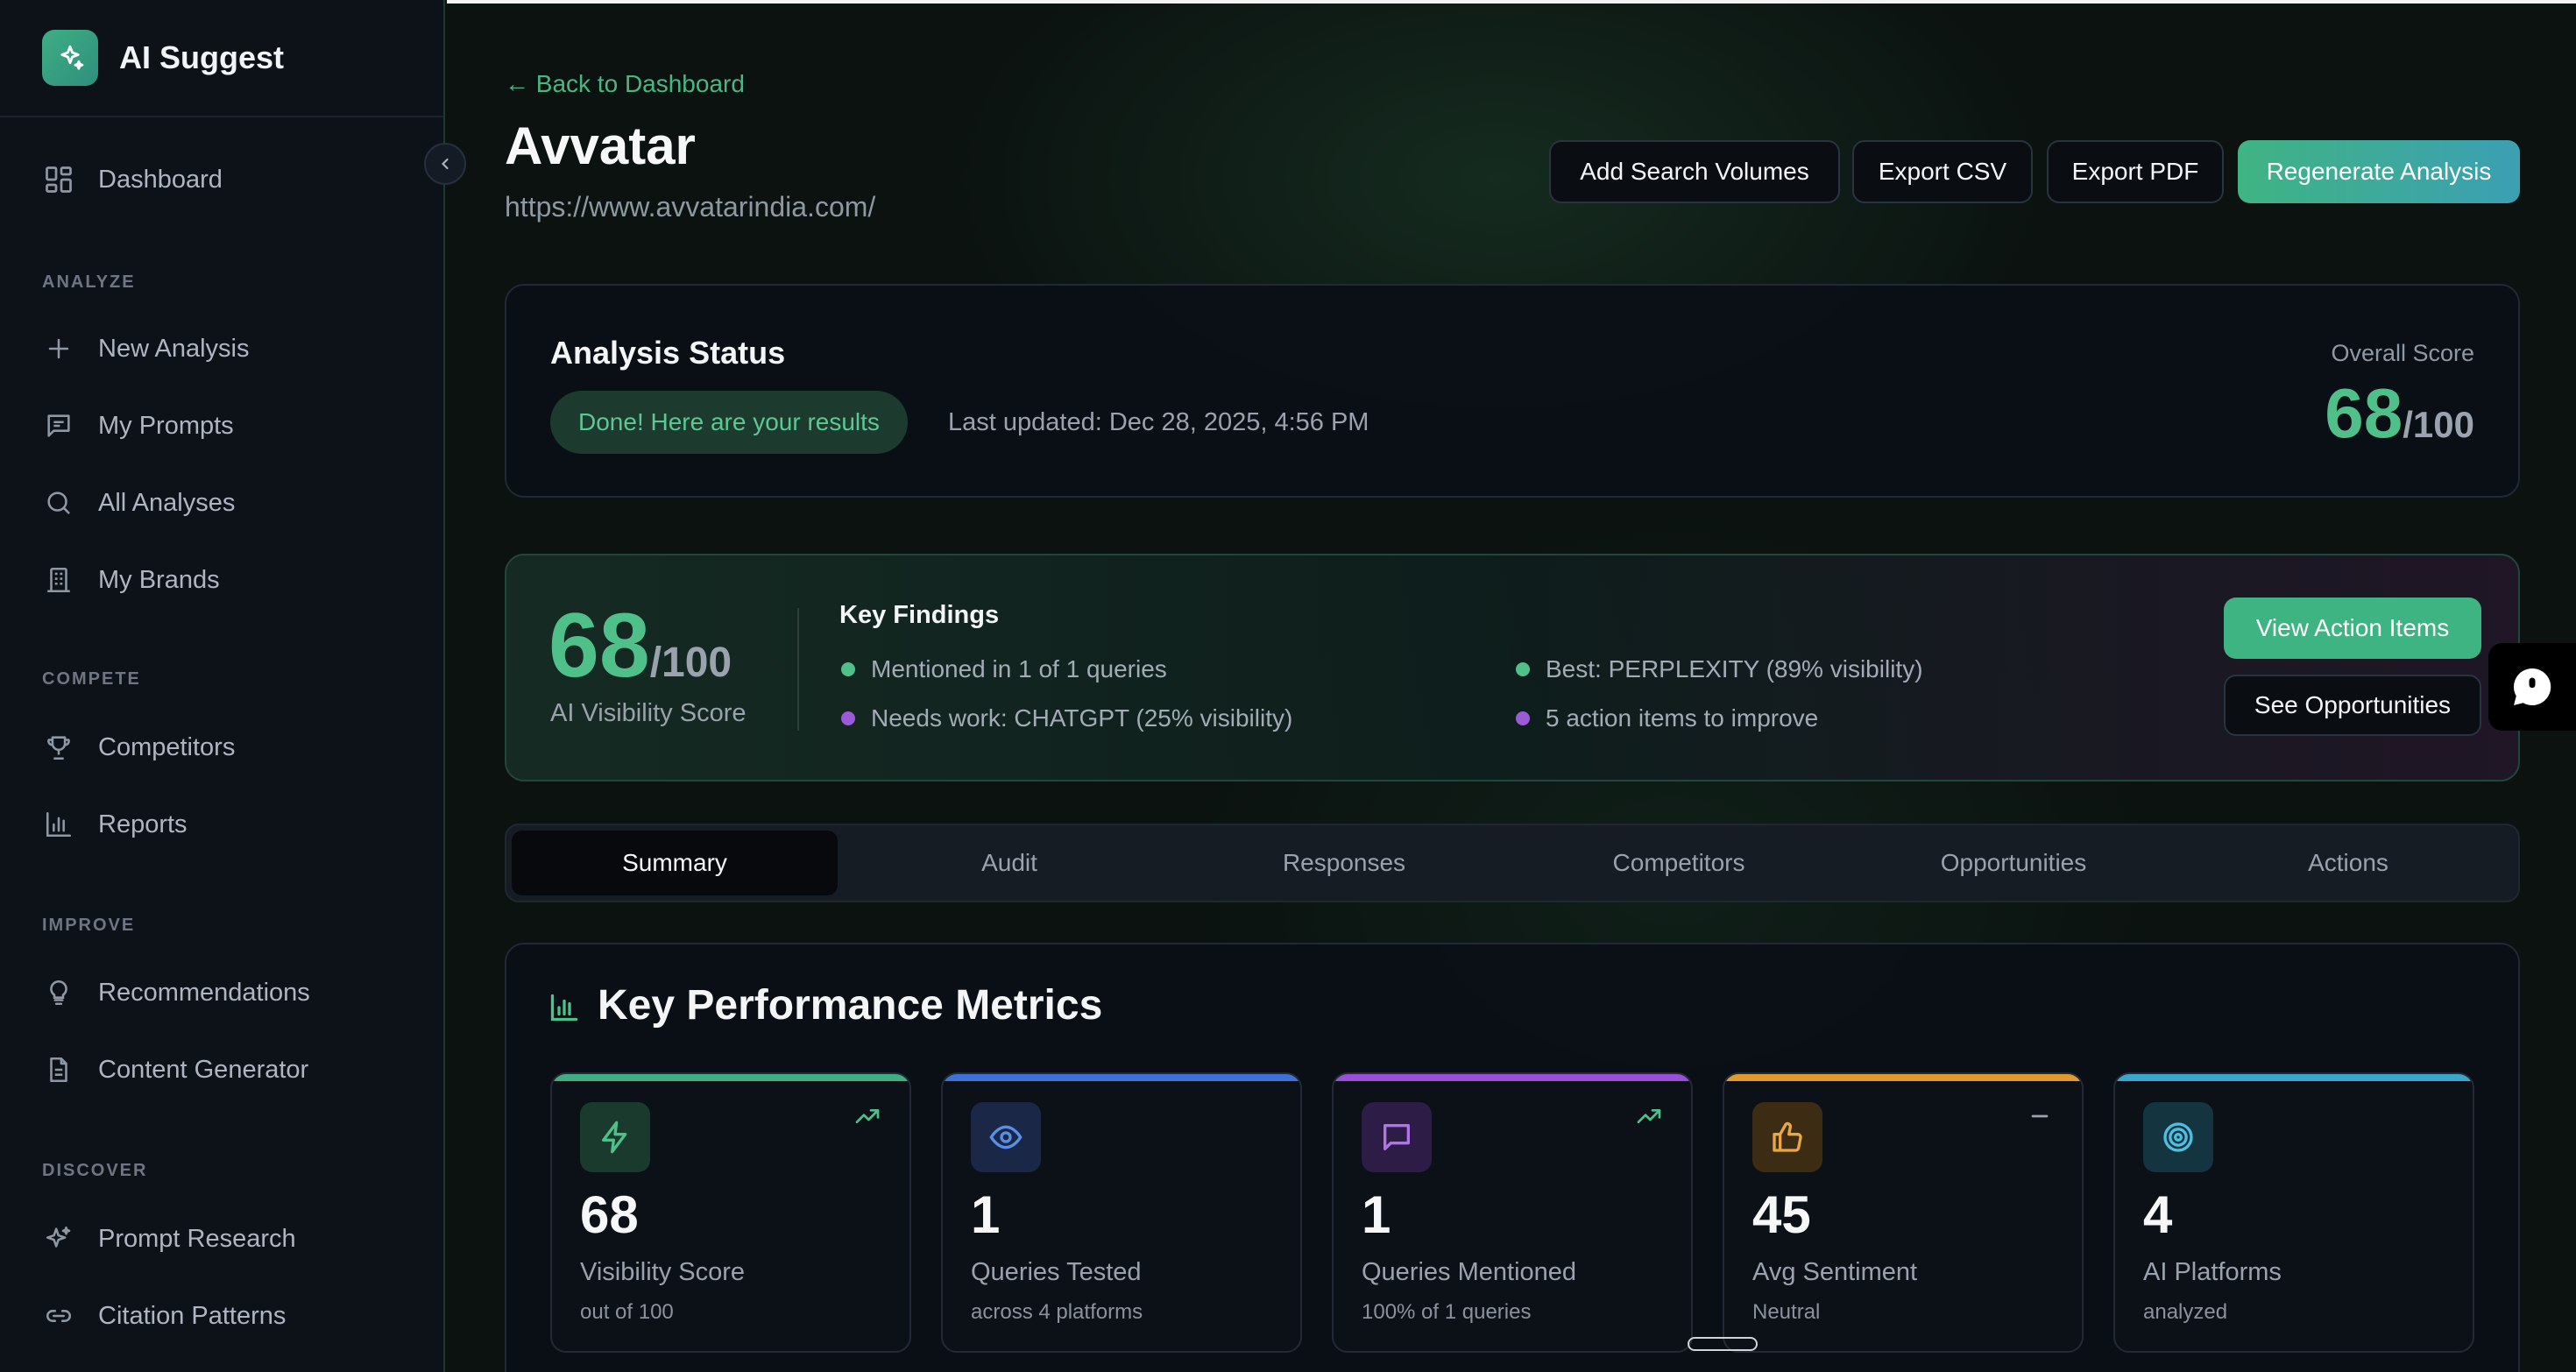 This screenshot has width=2576, height=1372. Describe the element at coordinates (176, 993) in the screenshot. I see `sidebar-item-recommendations: Recommendations` at that location.